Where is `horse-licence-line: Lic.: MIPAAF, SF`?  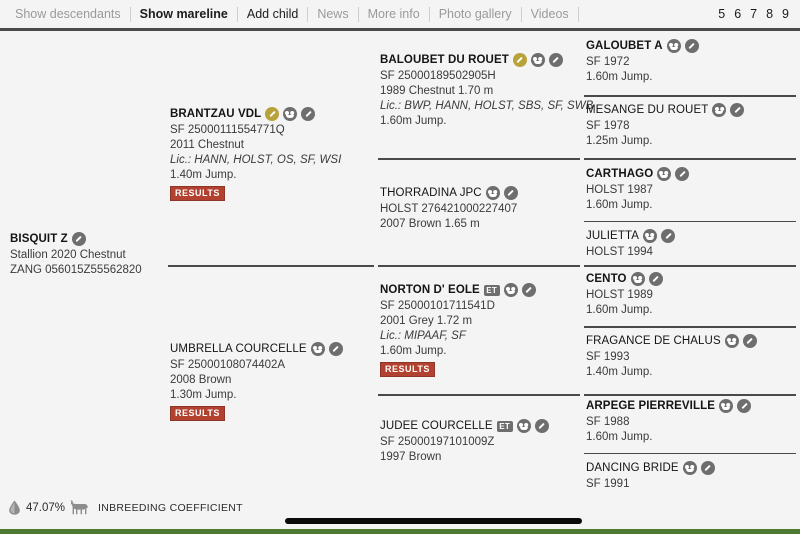 horse-licence-line: Lic.: MIPAAF, SF is located at coordinates (423, 336).